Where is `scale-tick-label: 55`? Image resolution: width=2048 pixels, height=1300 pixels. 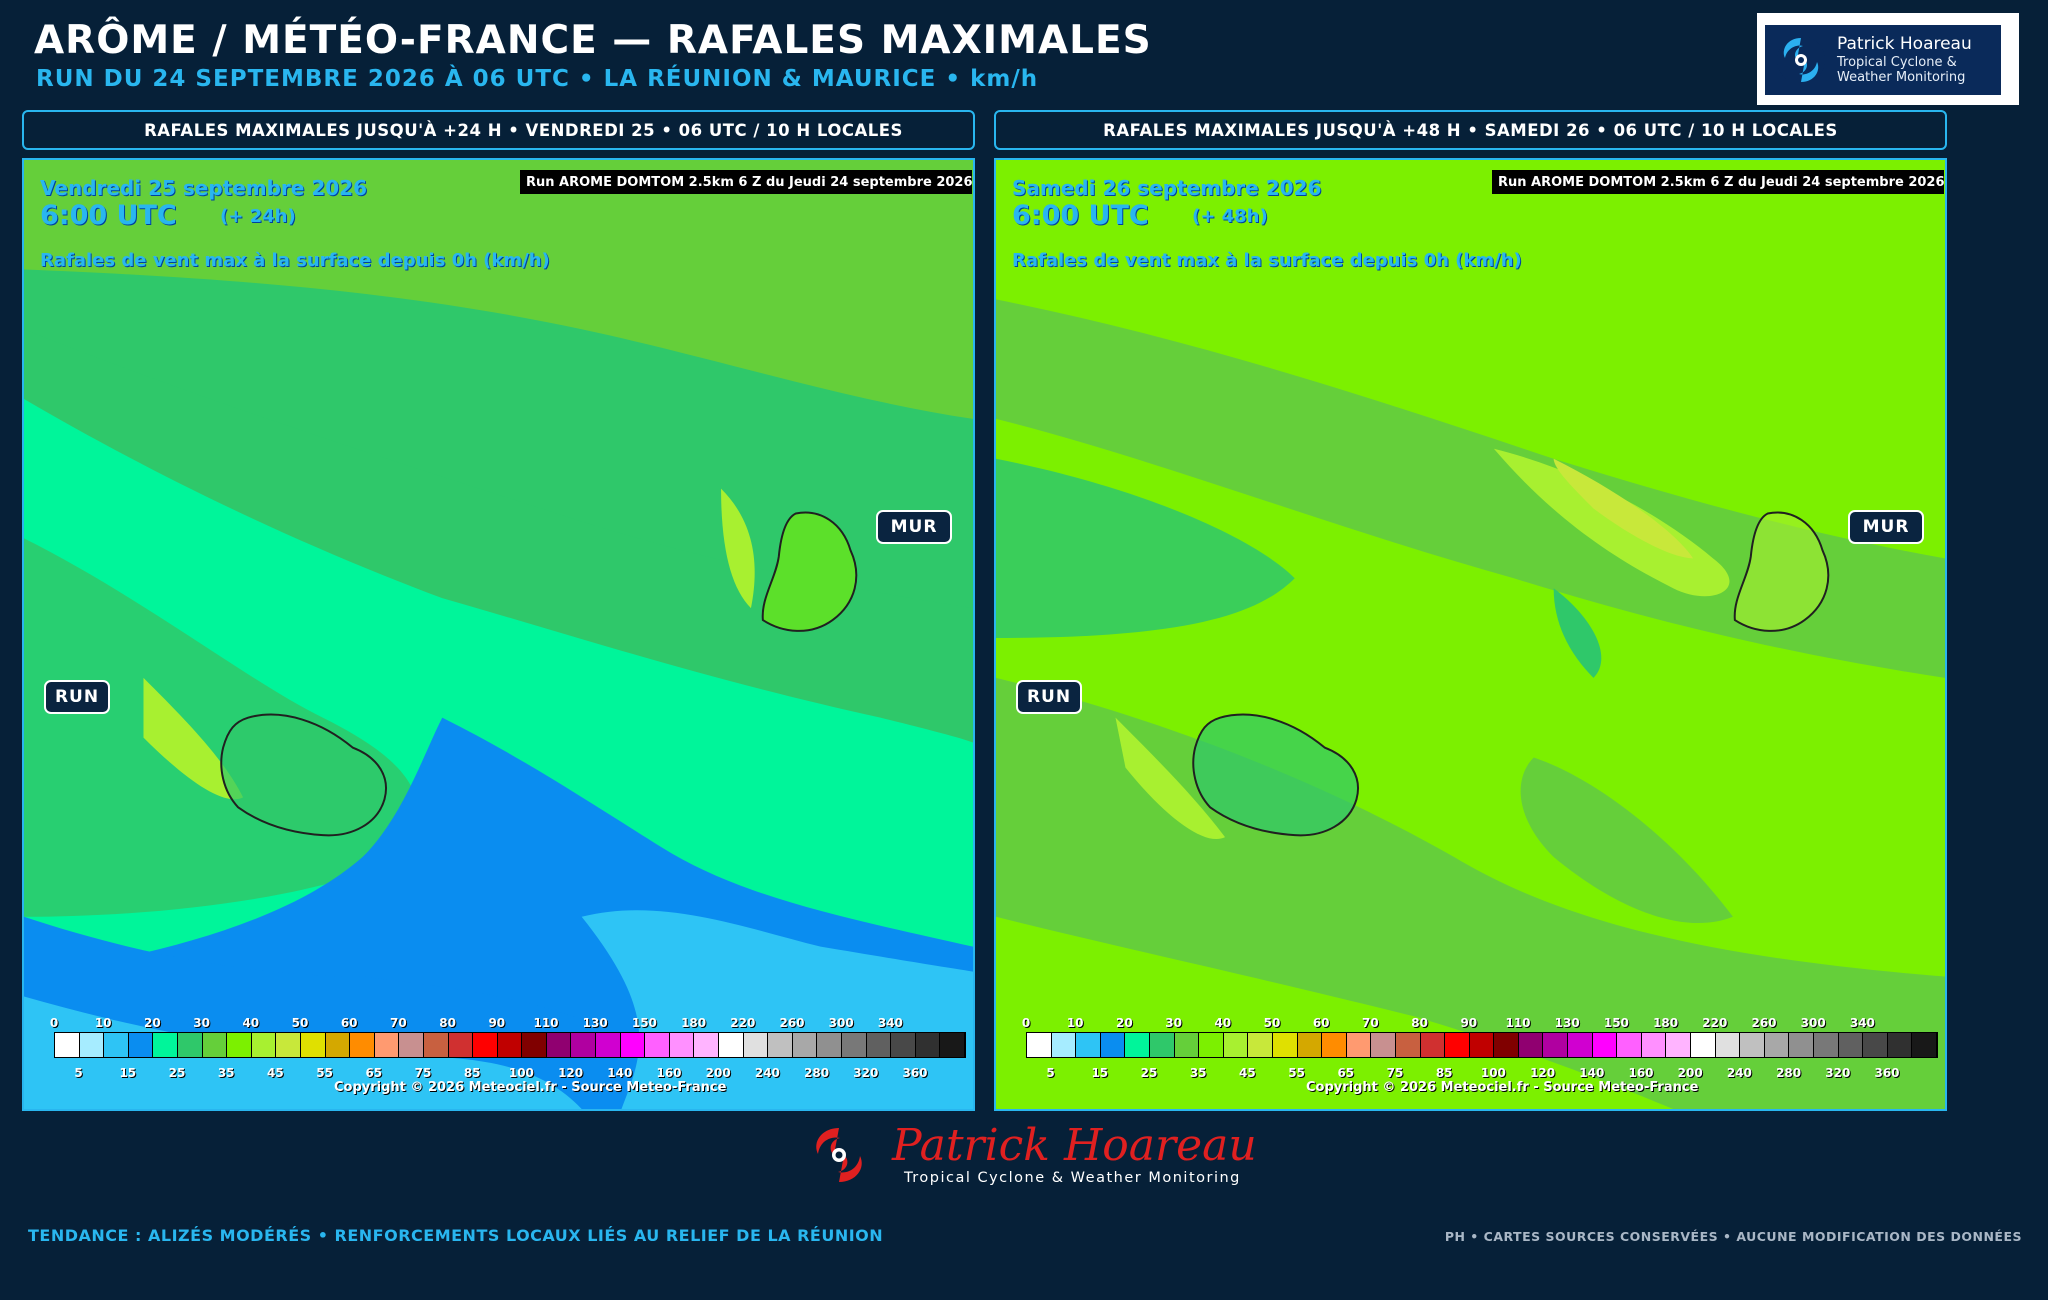
scale-tick-label: 55 is located at coordinates (324, 1073).